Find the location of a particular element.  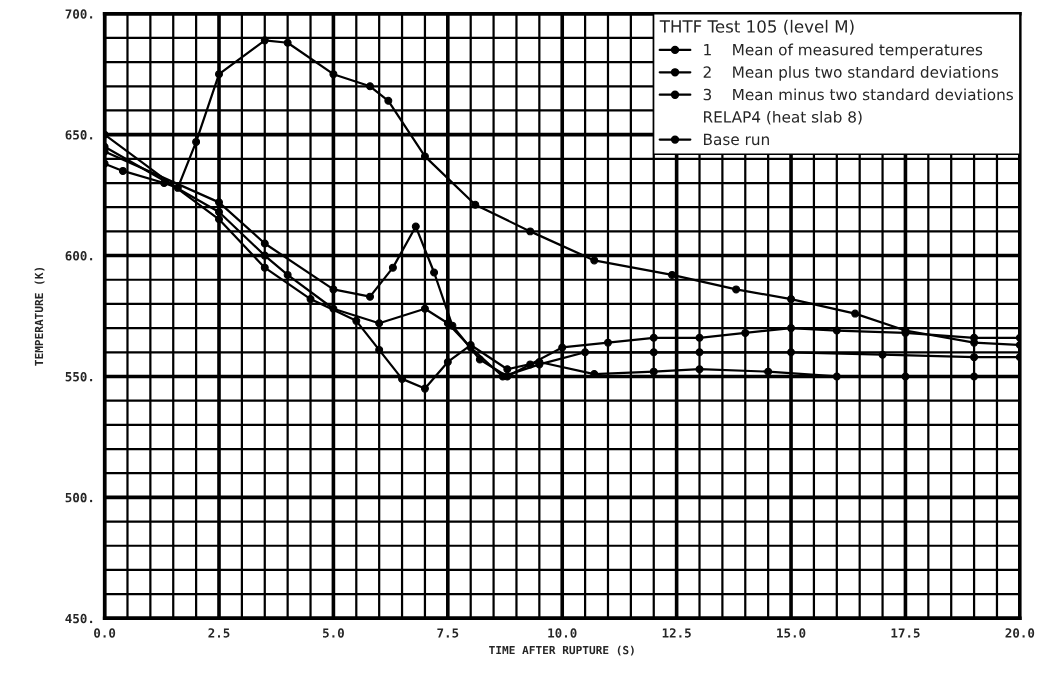

legend-label: 2 Mean plus two standard deviations is located at coordinates (851, 73).